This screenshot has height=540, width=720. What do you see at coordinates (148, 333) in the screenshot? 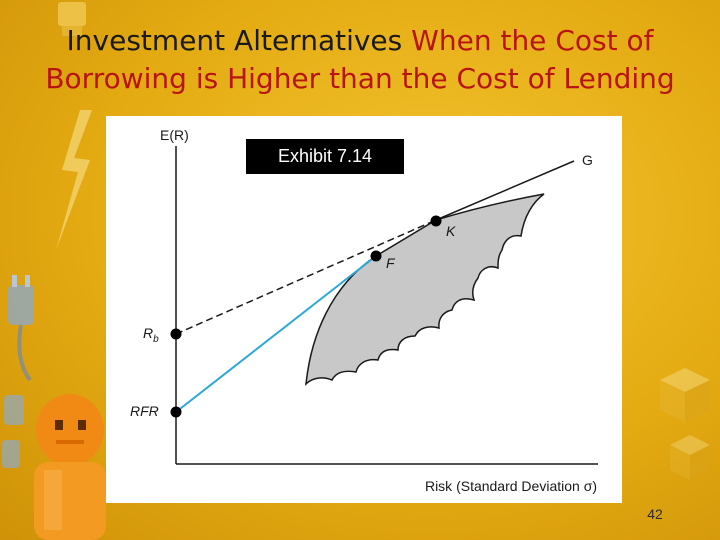
I see `label-rb-main: R` at bounding box center [148, 333].